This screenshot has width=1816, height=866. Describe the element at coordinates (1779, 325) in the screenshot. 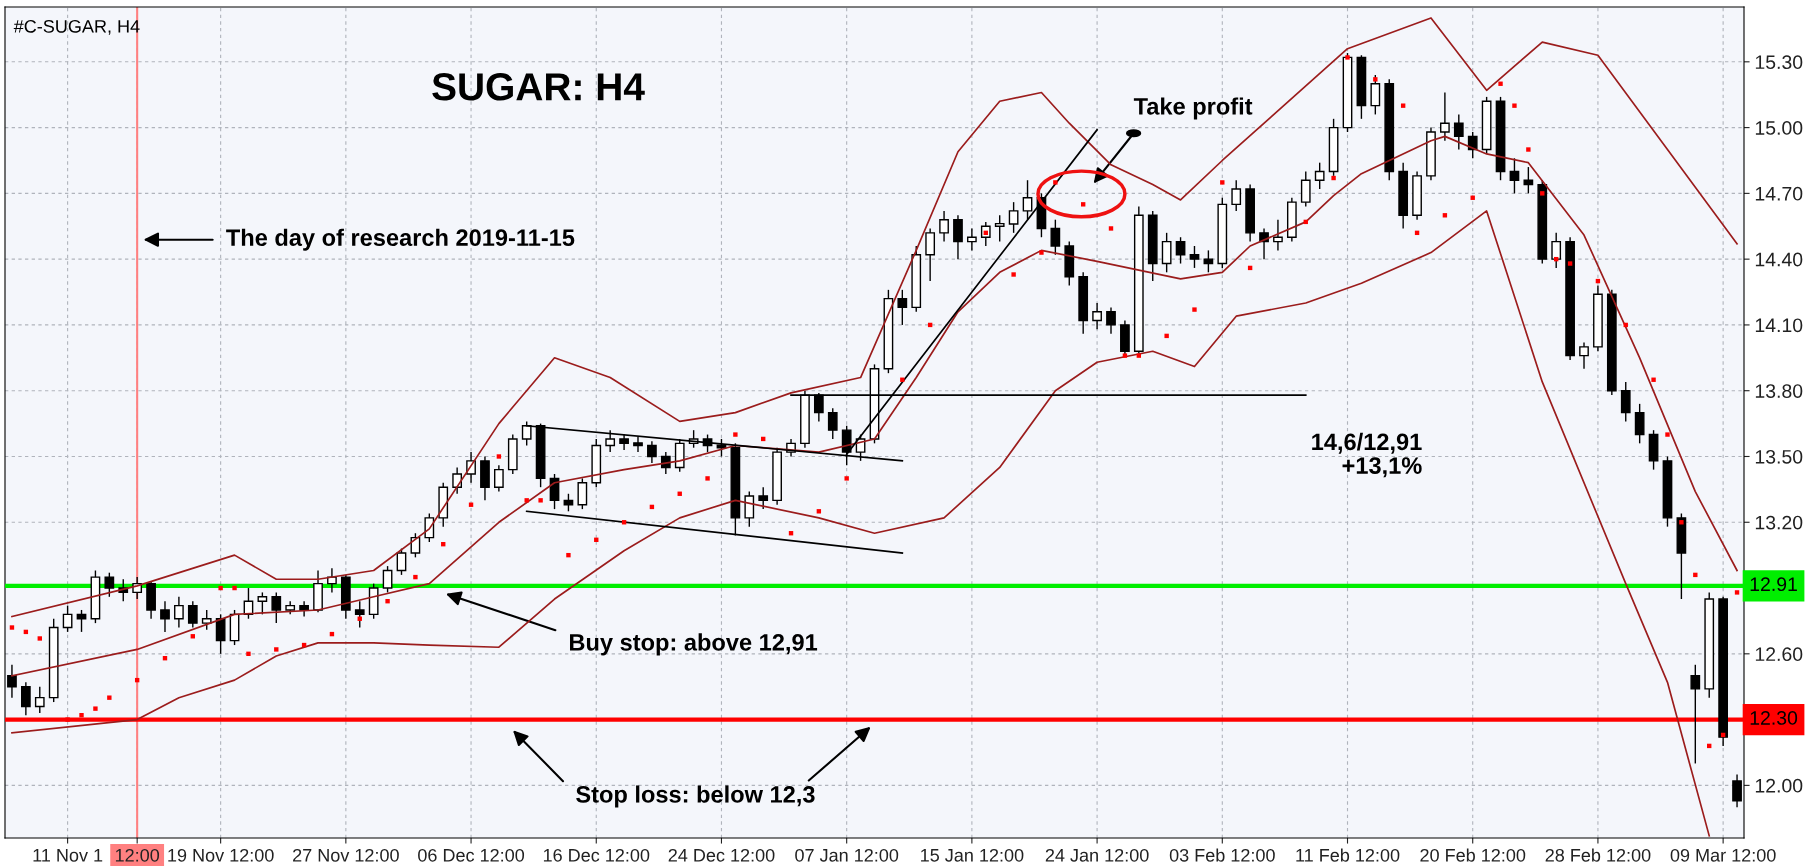

I see `y-tick-label: 14.10` at that location.